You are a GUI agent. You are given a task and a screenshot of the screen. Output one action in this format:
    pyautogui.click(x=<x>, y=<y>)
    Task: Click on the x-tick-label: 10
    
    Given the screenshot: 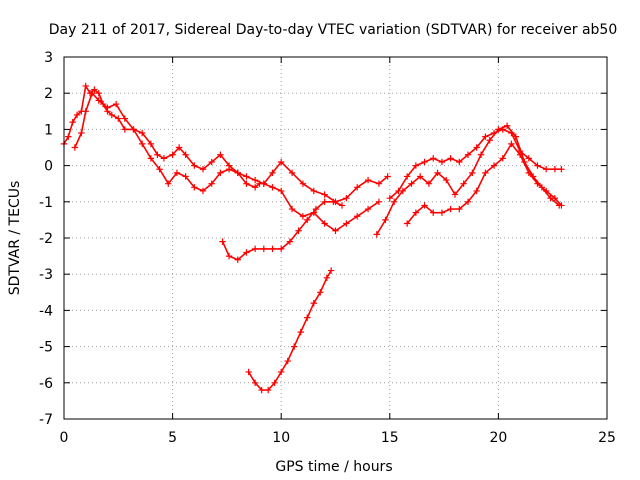 What is the action you would take?
    pyautogui.click(x=281, y=438)
    